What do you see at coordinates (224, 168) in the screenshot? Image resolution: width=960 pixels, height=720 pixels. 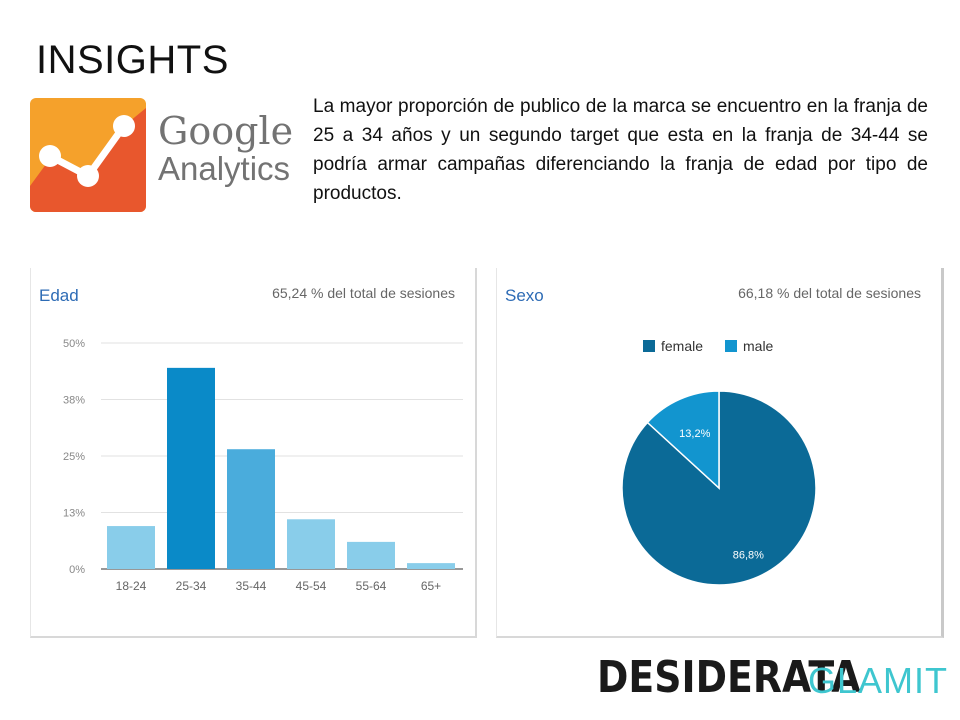 I see `logo-text-analytics: Analytics` at bounding box center [224, 168].